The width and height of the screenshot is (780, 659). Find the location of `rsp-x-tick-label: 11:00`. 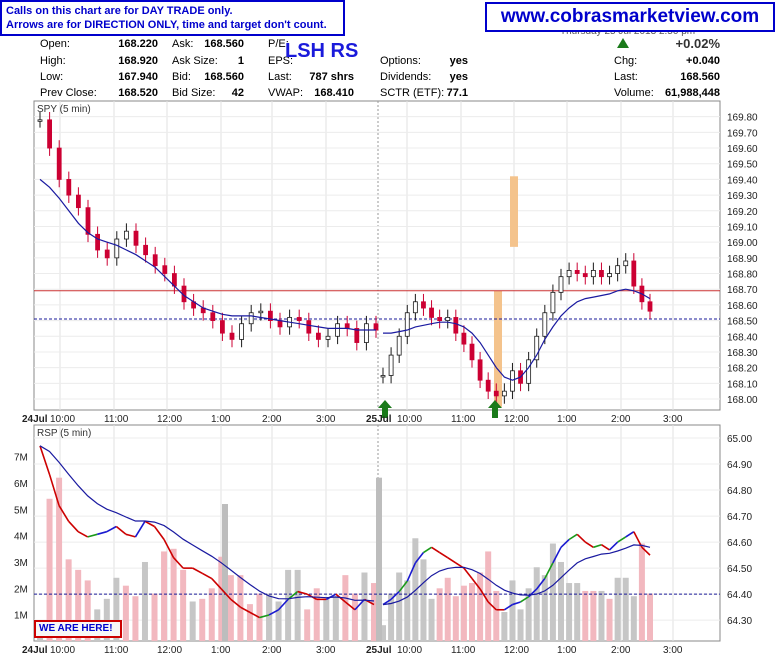

rsp-x-tick-label: 11:00 is located at coordinates (116, 650).